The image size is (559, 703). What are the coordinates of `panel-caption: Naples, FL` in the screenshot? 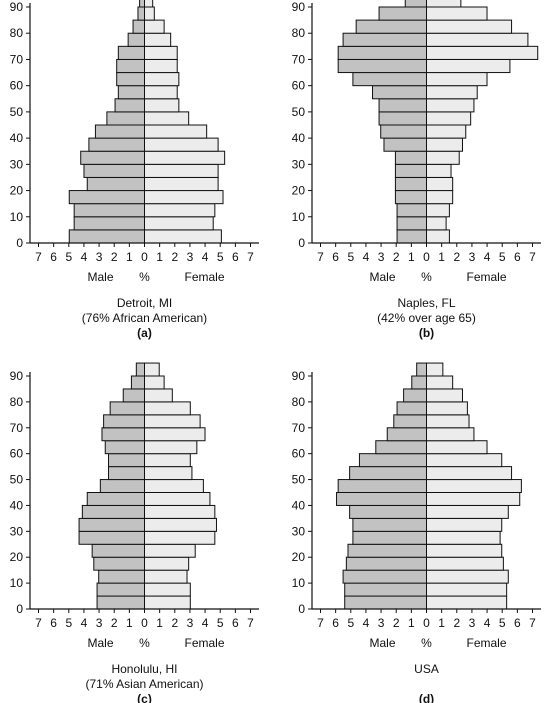 It's located at (426, 303).